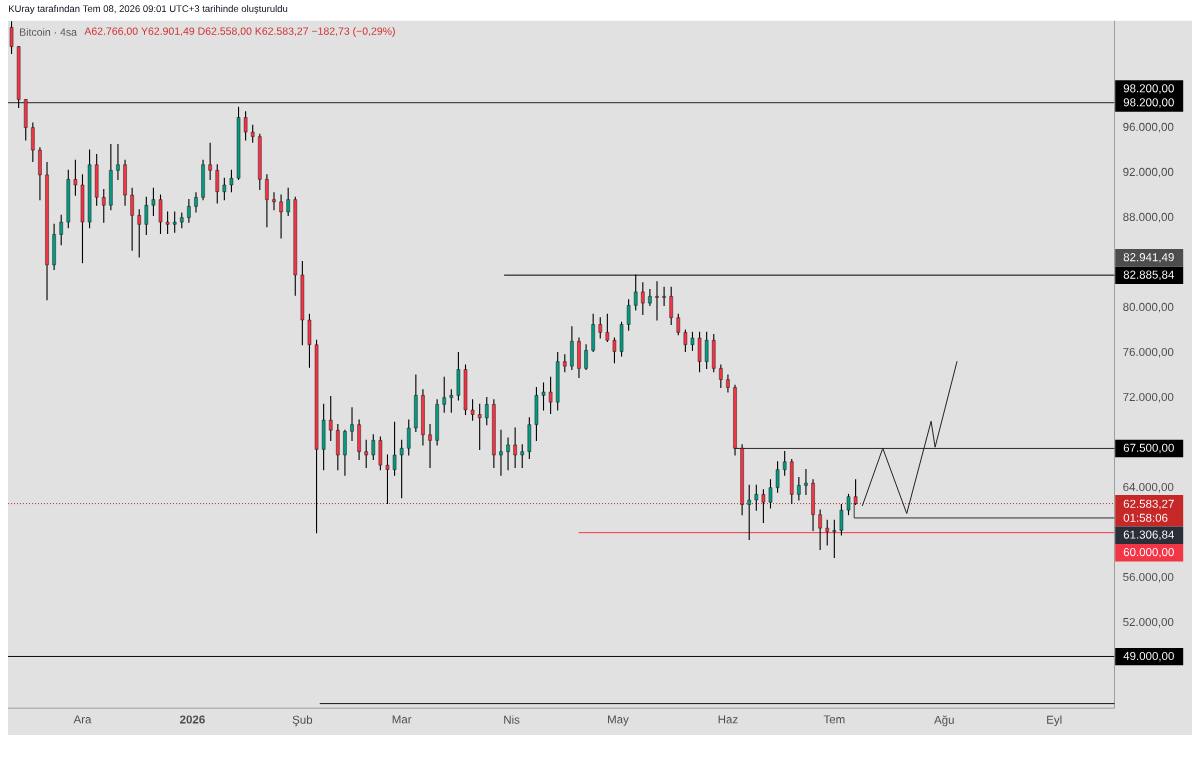  What do you see at coordinates (402, 719) in the screenshot?
I see `x-tick-label: Mar` at bounding box center [402, 719].